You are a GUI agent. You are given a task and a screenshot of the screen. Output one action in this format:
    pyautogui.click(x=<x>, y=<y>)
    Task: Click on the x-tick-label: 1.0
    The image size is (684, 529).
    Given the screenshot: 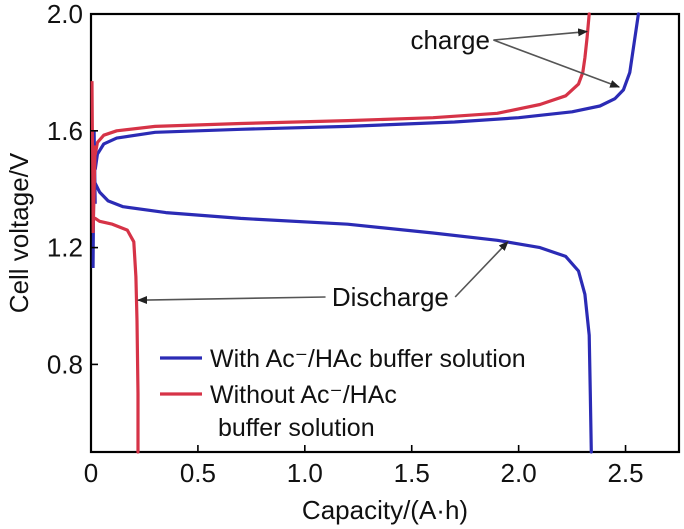 What is the action you would take?
    pyautogui.click(x=305, y=473)
    